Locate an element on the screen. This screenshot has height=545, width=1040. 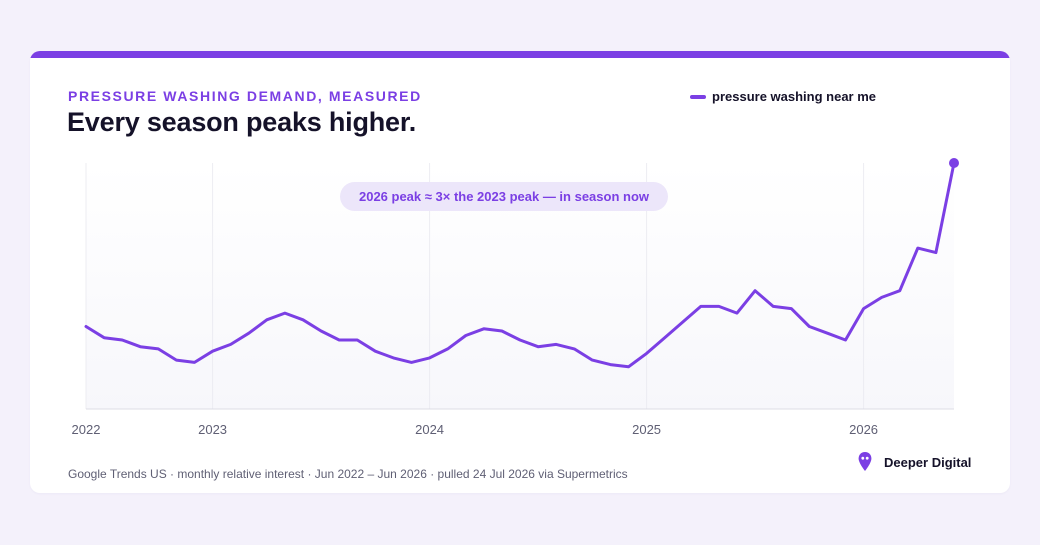
accent-bar is located at coordinates (520, 54).